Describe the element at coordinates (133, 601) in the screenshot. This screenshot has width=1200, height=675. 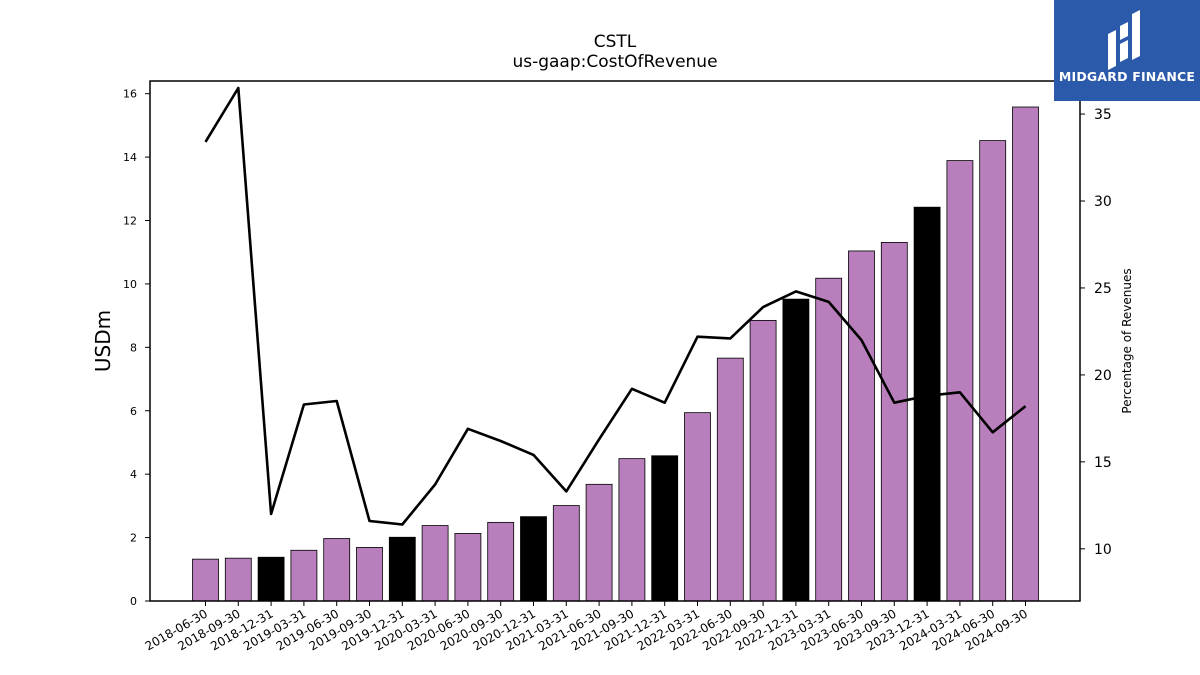
I see `y-tick-label: 0` at that location.